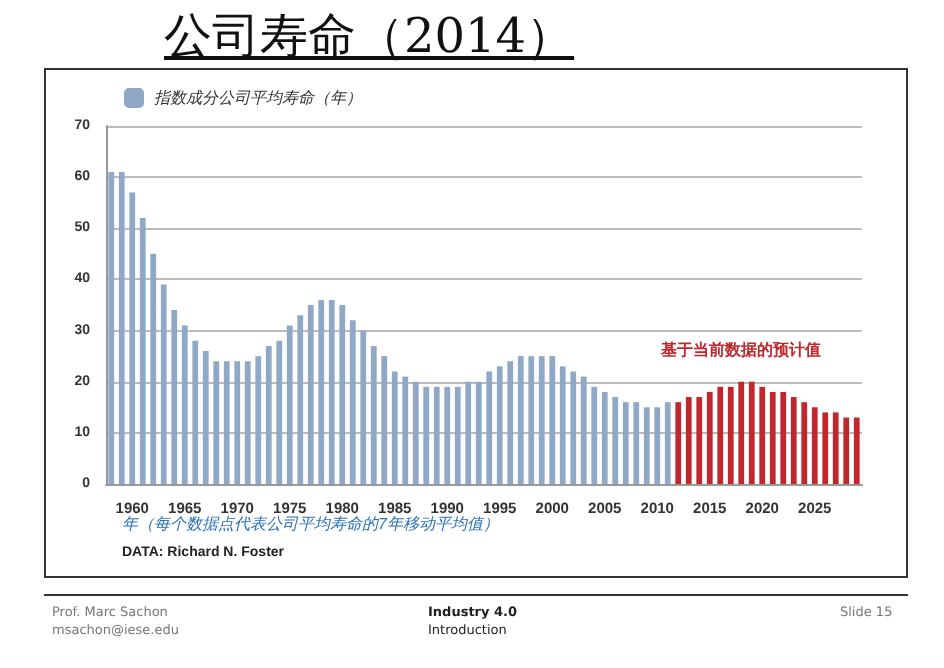  I want to click on series-label: 基于当前数据的预计值, so click(740, 349).